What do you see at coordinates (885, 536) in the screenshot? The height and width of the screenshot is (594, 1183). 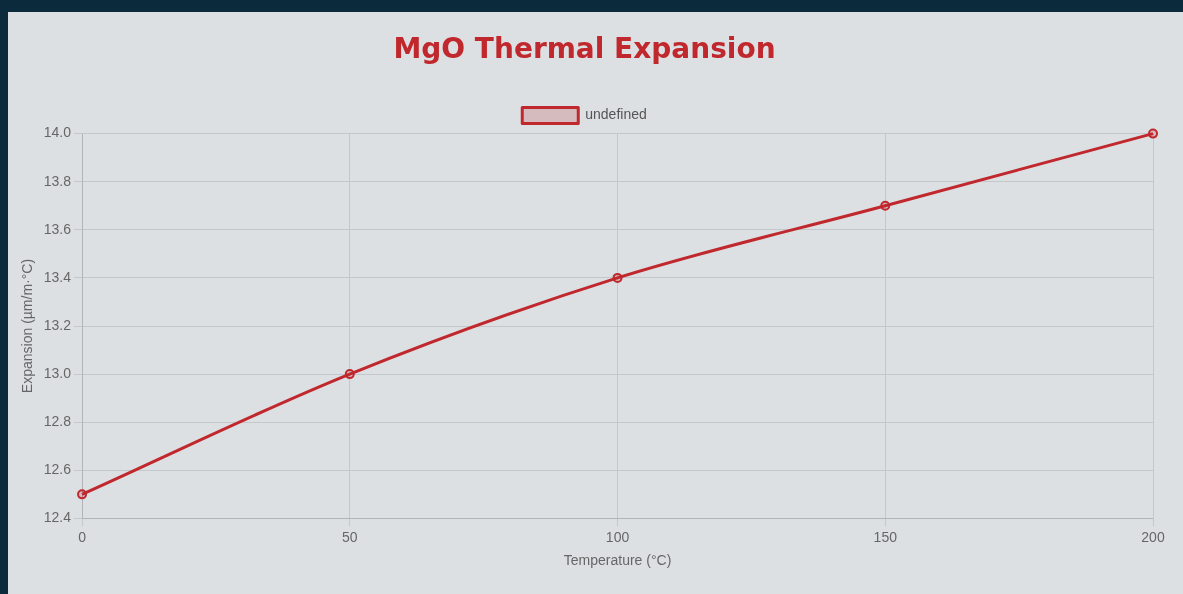 I see `x-tick-label: 150` at bounding box center [885, 536].